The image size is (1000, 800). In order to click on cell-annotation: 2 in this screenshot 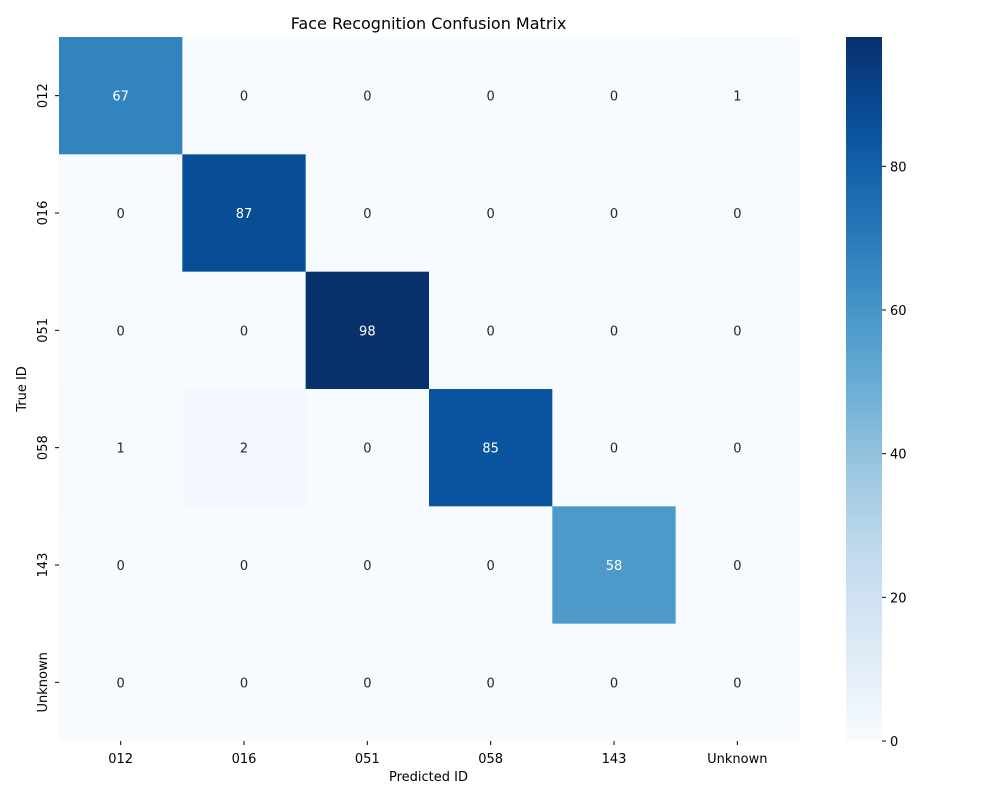, I will do `click(244, 449)`.